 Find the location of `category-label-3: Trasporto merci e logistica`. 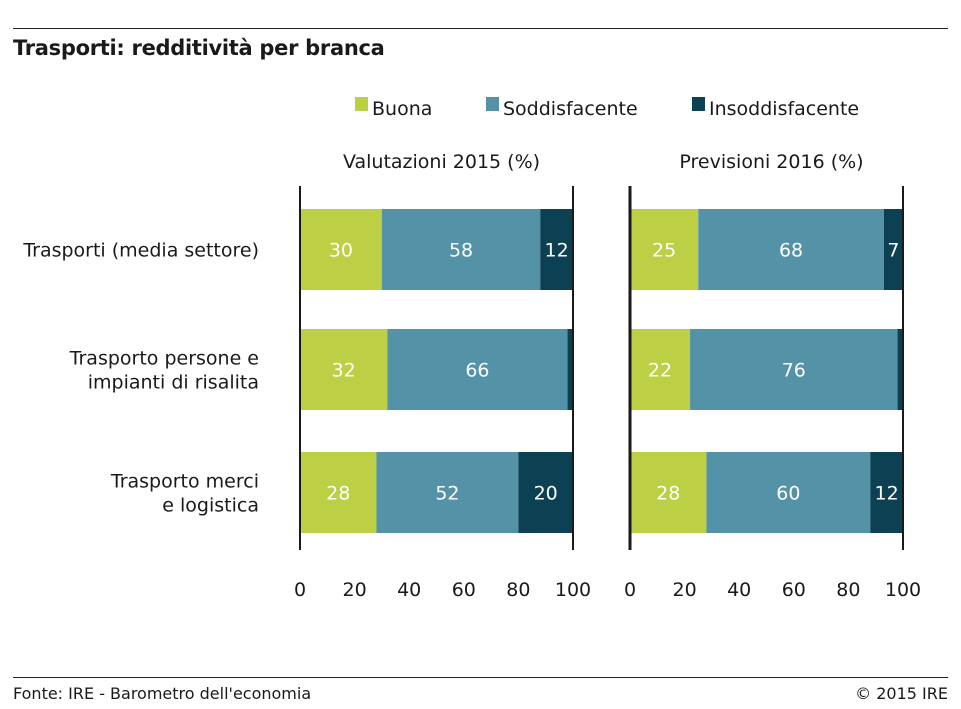

category-label-3: Trasporto merci e logistica is located at coordinates (184, 494).